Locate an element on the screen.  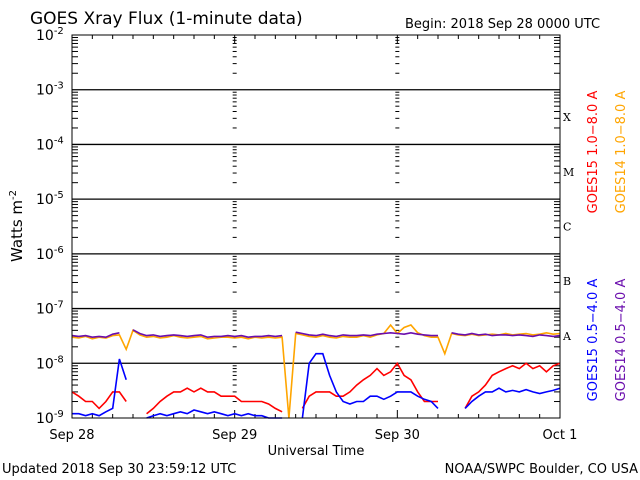
y-tick-label: 10⁻⁸ is located at coordinates (50, 363).